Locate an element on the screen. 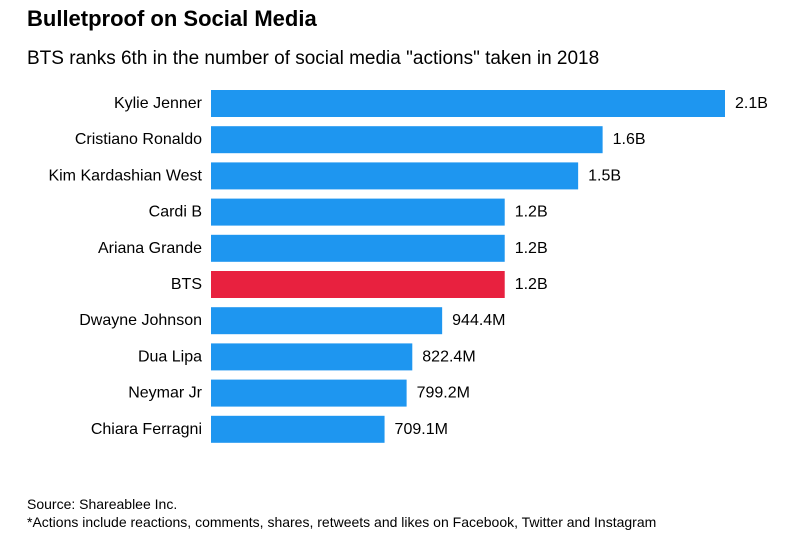 The height and width of the screenshot is (543, 812). category-label: Kylie Jenner is located at coordinates (158, 103).